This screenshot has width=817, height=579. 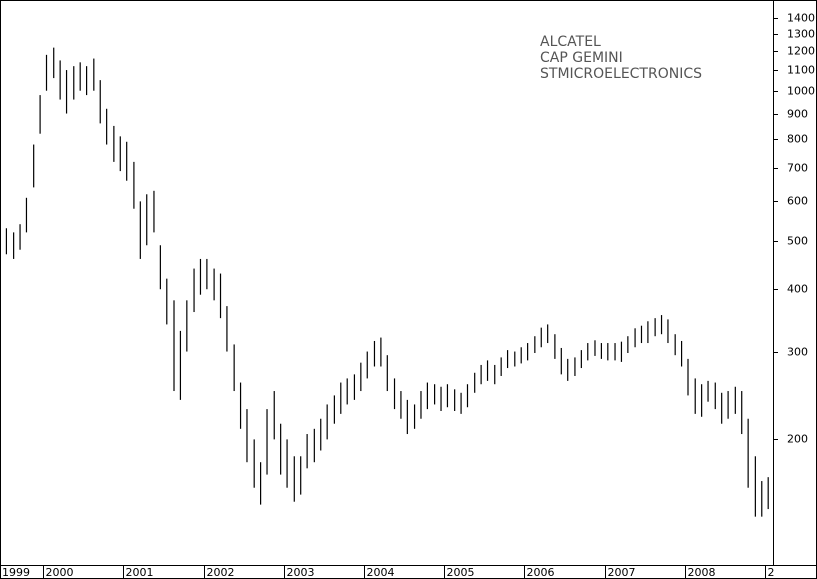 What do you see at coordinates (221, 572) in the screenshot?
I see `x-tick-label: 2002` at bounding box center [221, 572].